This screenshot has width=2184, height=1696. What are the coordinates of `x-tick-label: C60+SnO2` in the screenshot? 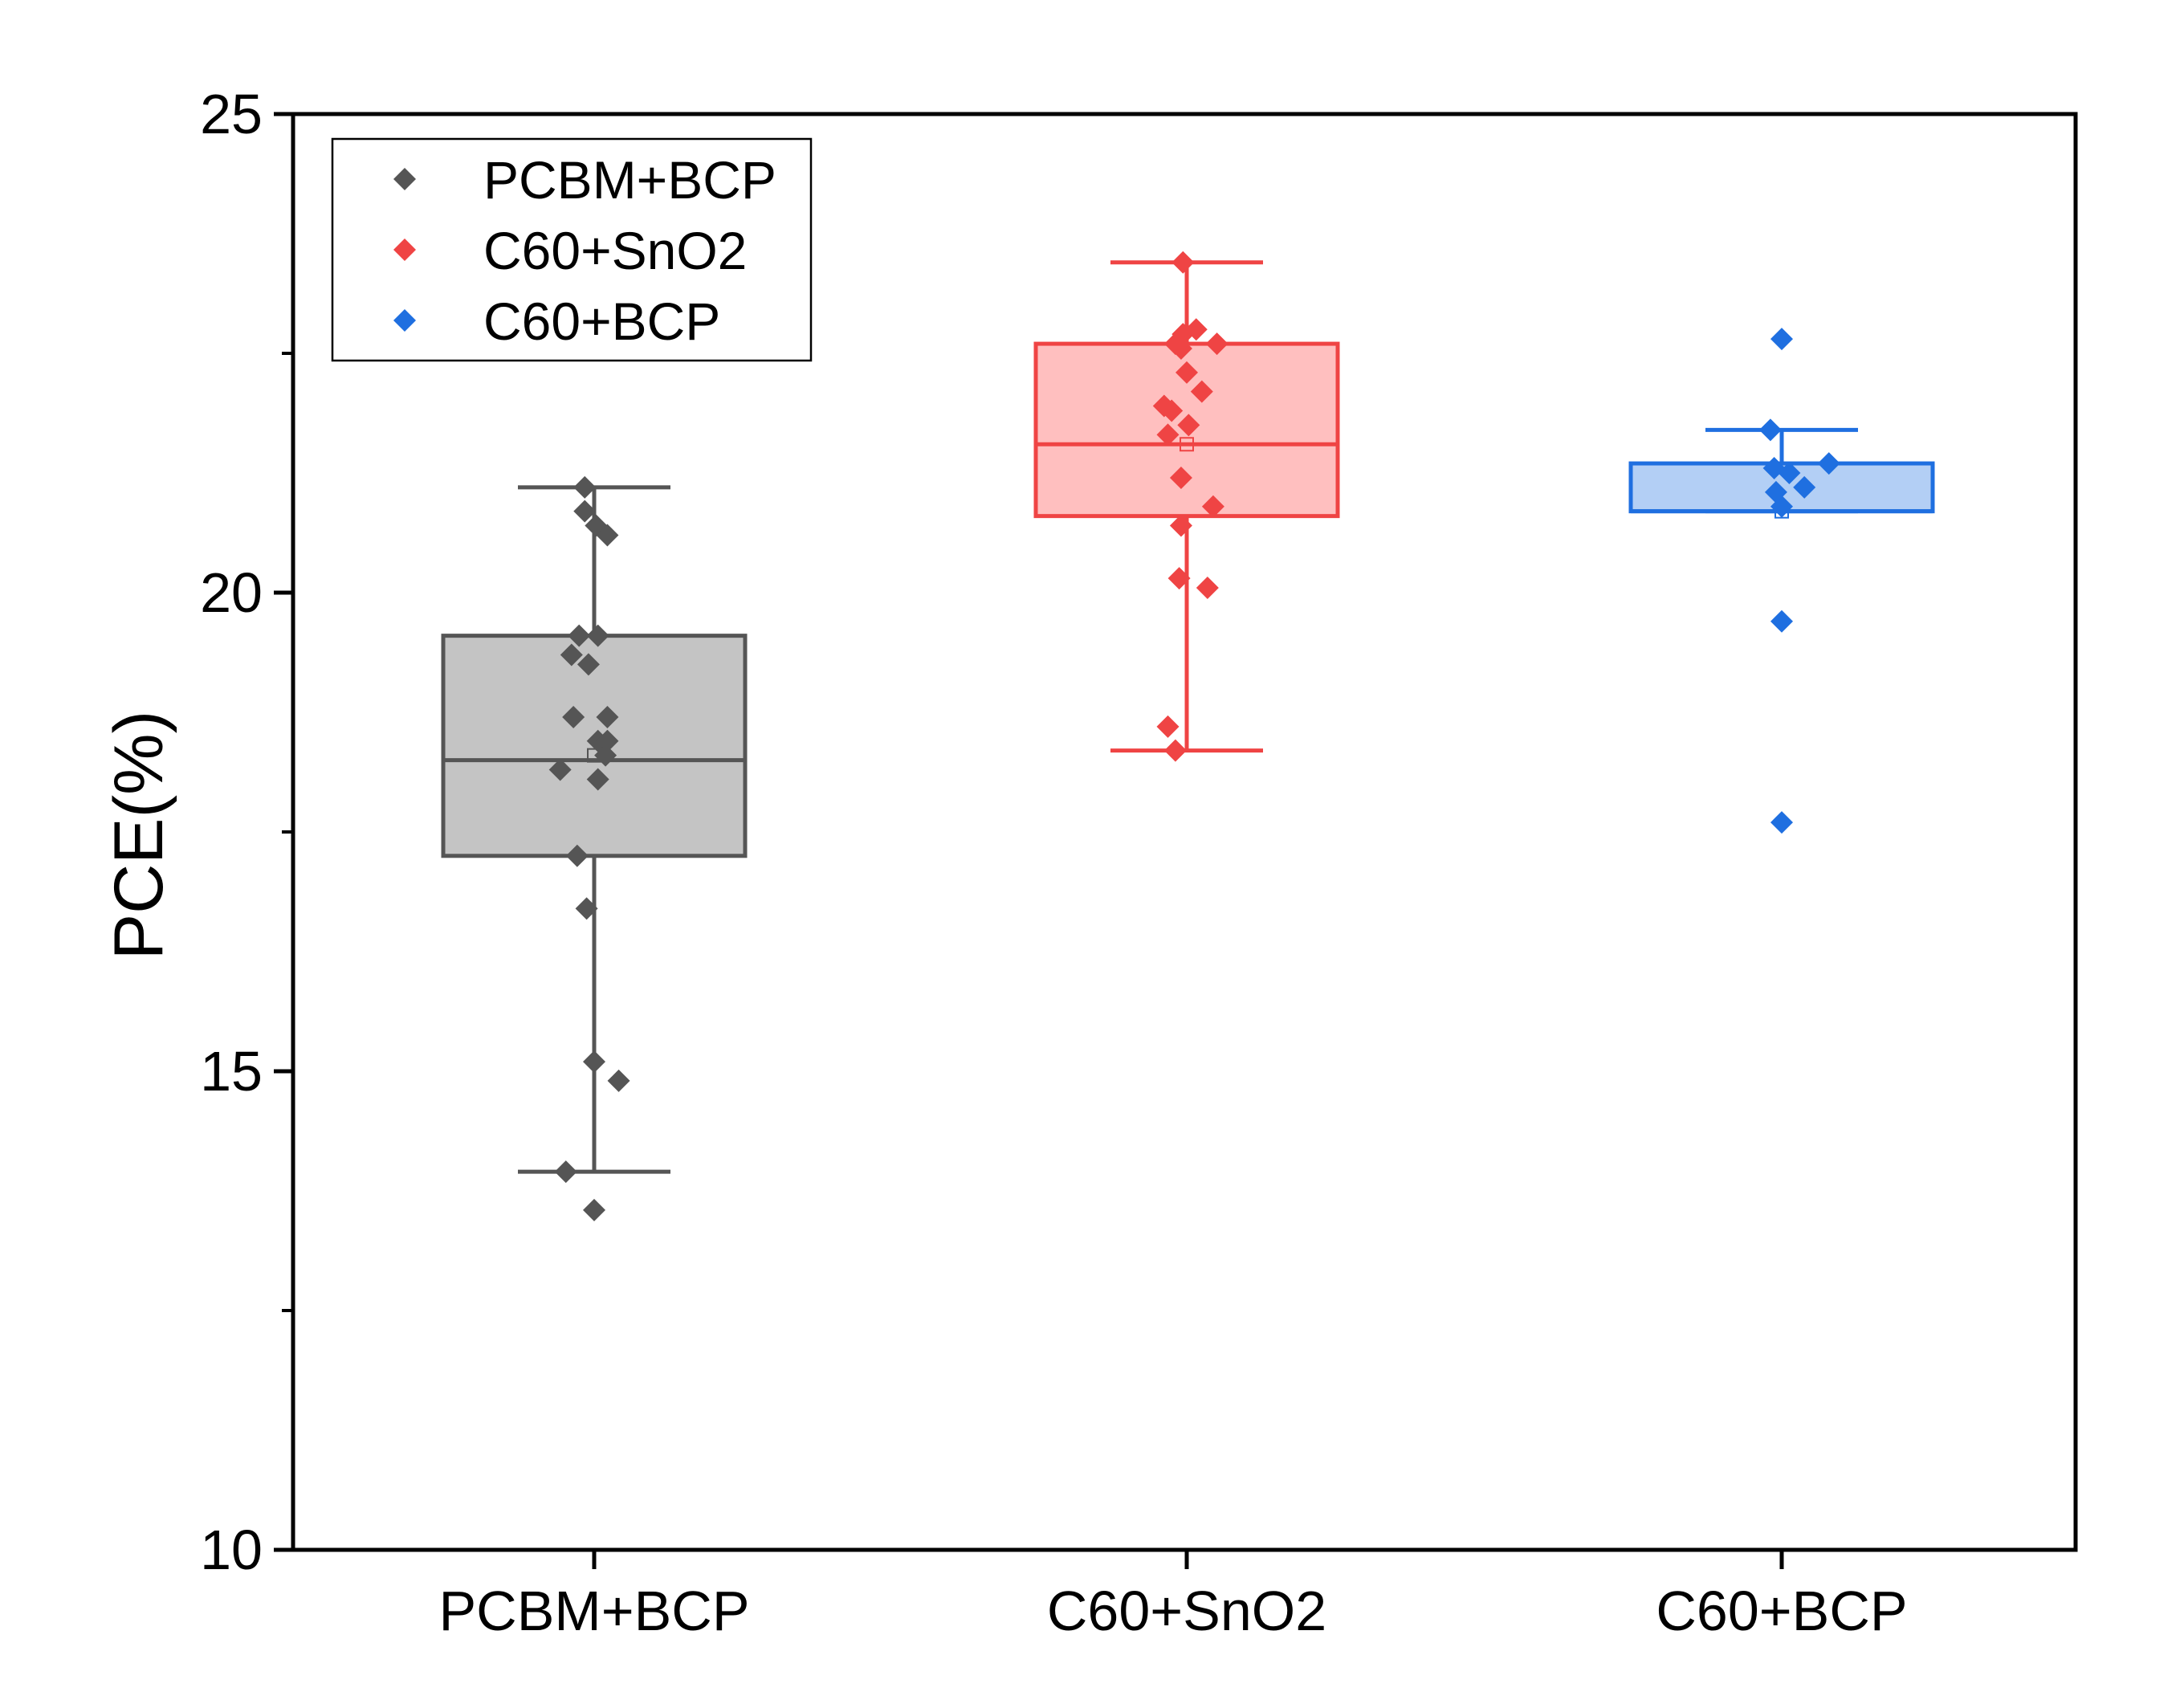 It's located at (1186, 1611).